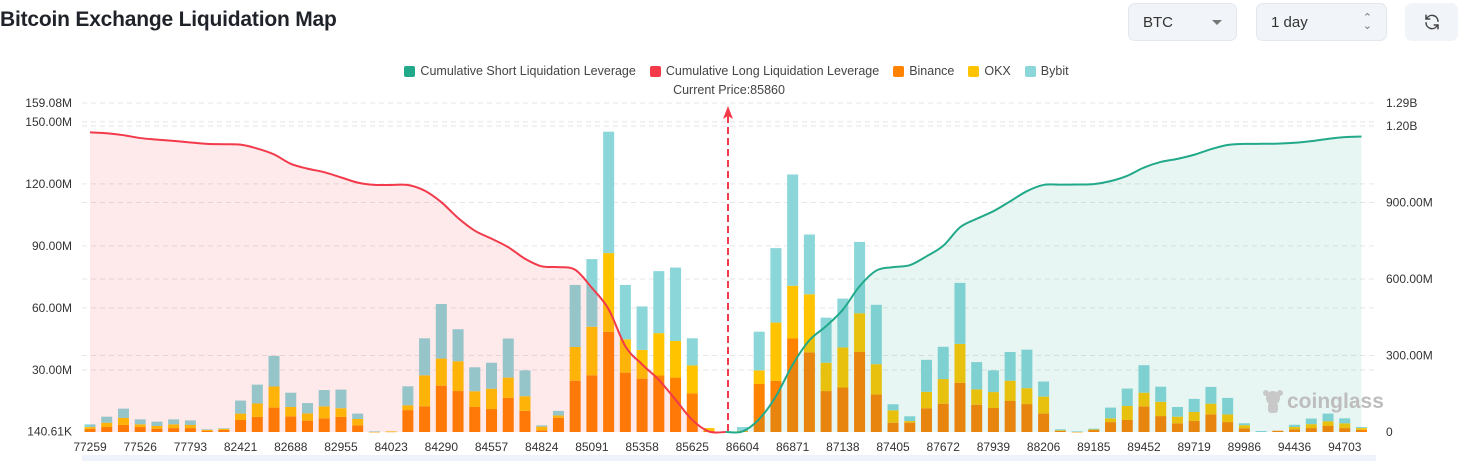  I want to click on refresh-button, so click(1431, 22).